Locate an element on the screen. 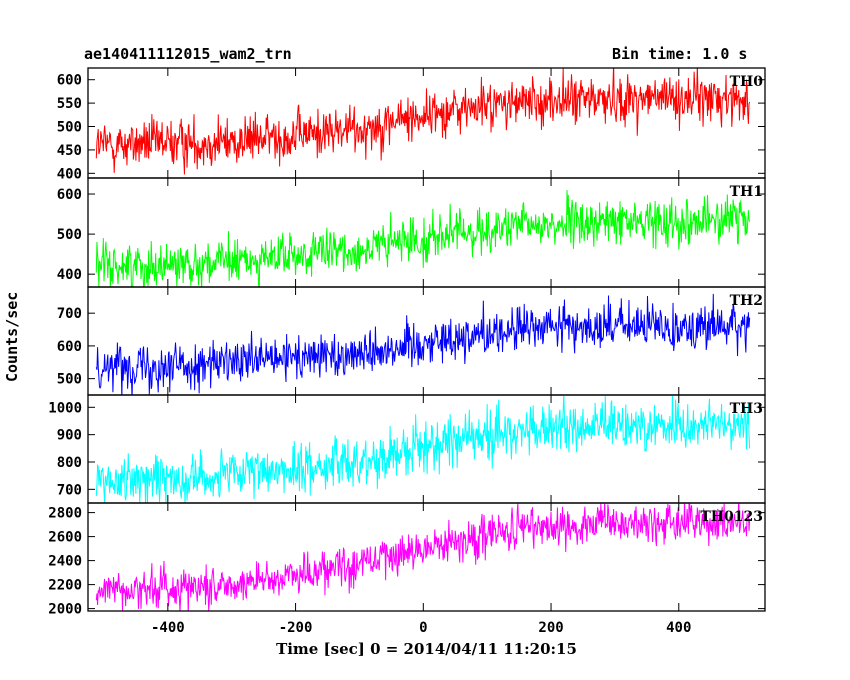  y-tick-label: 1000 is located at coordinates (65, 408).